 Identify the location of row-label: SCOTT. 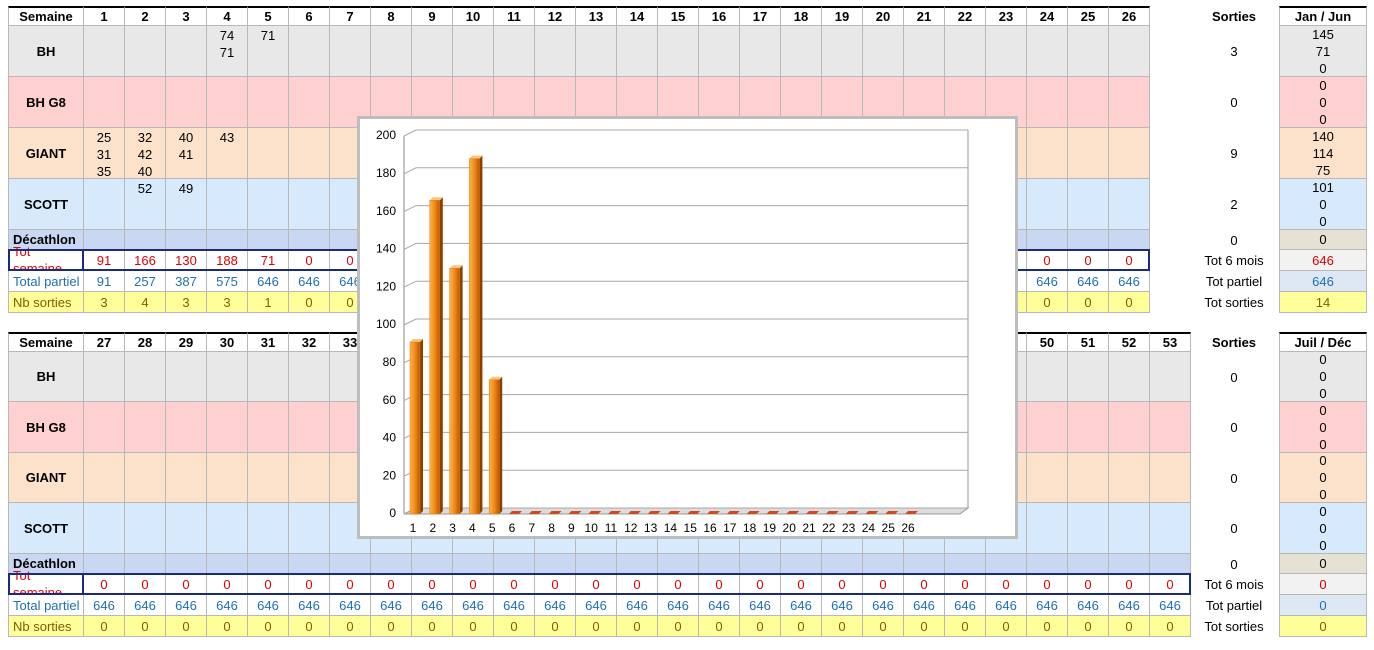
(46, 528).